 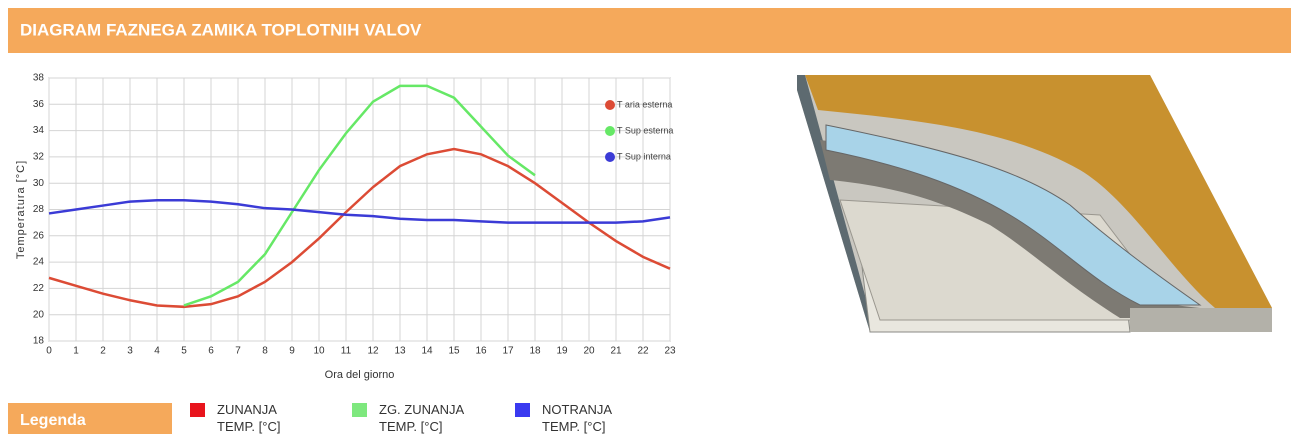 What do you see at coordinates (39, 288) in the screenshot?
I see `y-tick-label: 22` at bounding box center [39, 288].